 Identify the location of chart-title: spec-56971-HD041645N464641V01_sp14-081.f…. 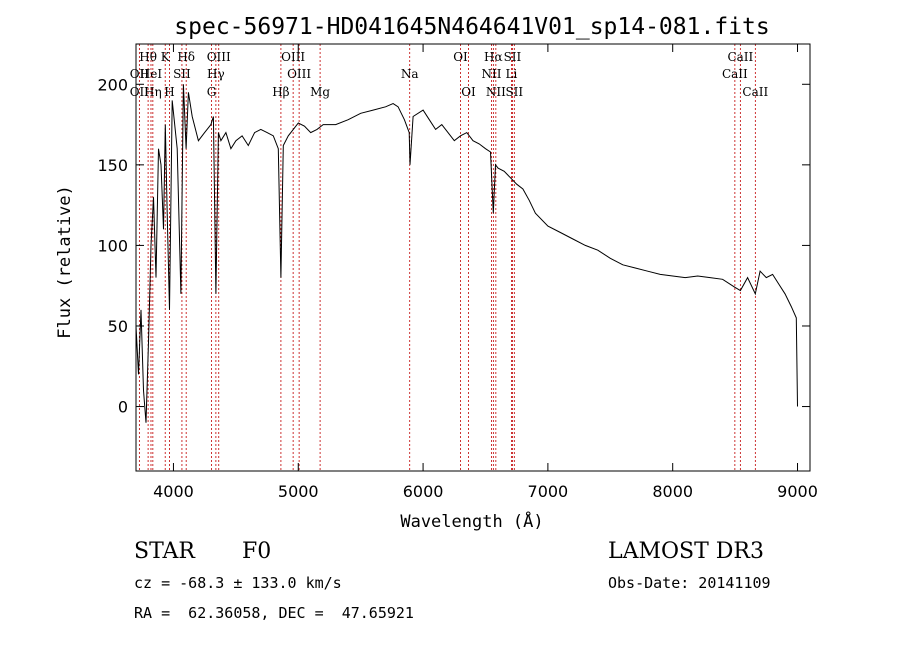
(471, 27).